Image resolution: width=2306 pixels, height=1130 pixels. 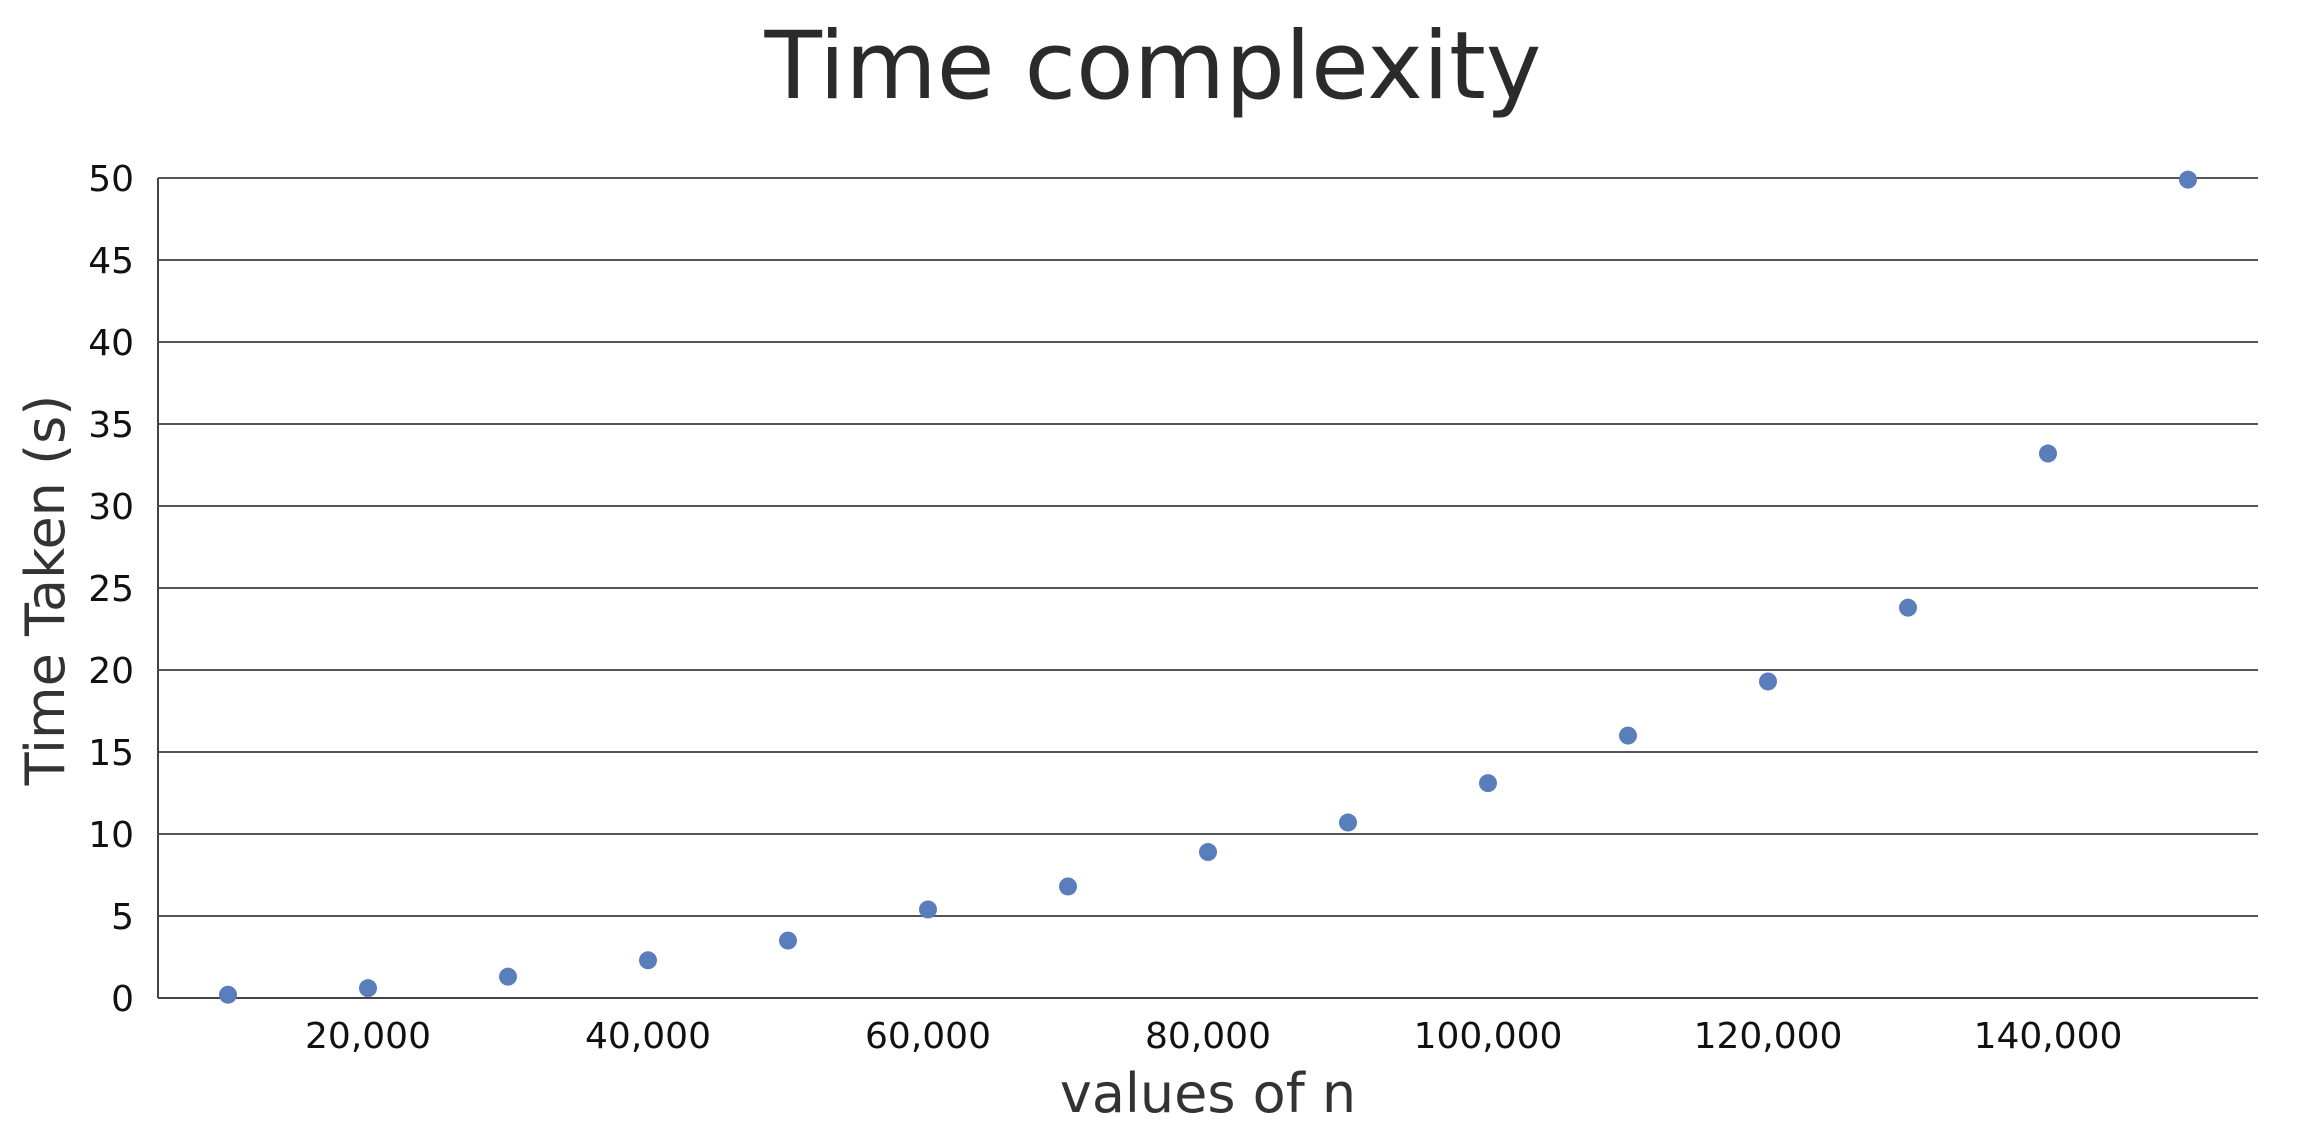 What do you see at coordinates (928, 1036) in the screenshot?
I see `x-tick-label: 60,000` at bounding box center [928, 1036].